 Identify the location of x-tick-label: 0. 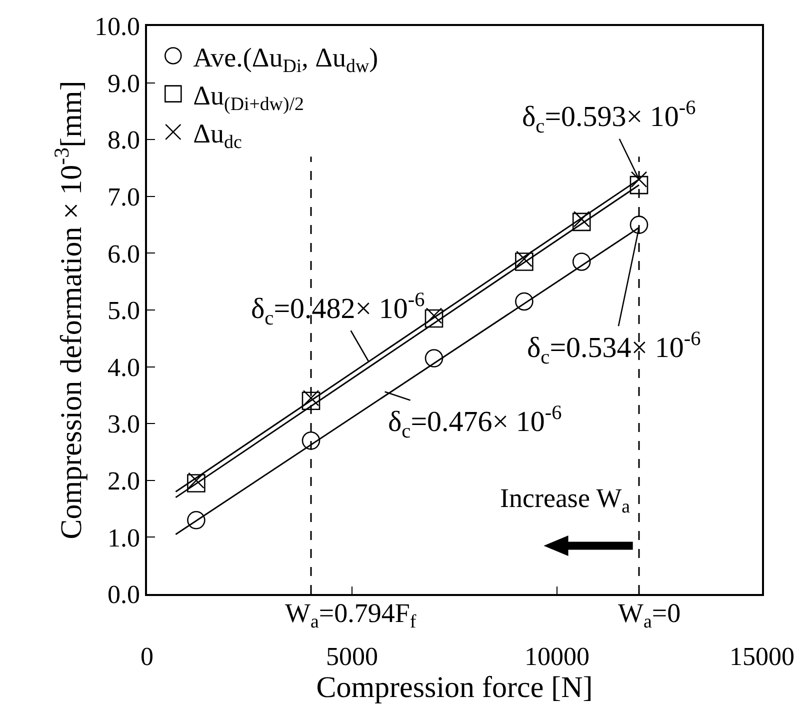
(147, 656).